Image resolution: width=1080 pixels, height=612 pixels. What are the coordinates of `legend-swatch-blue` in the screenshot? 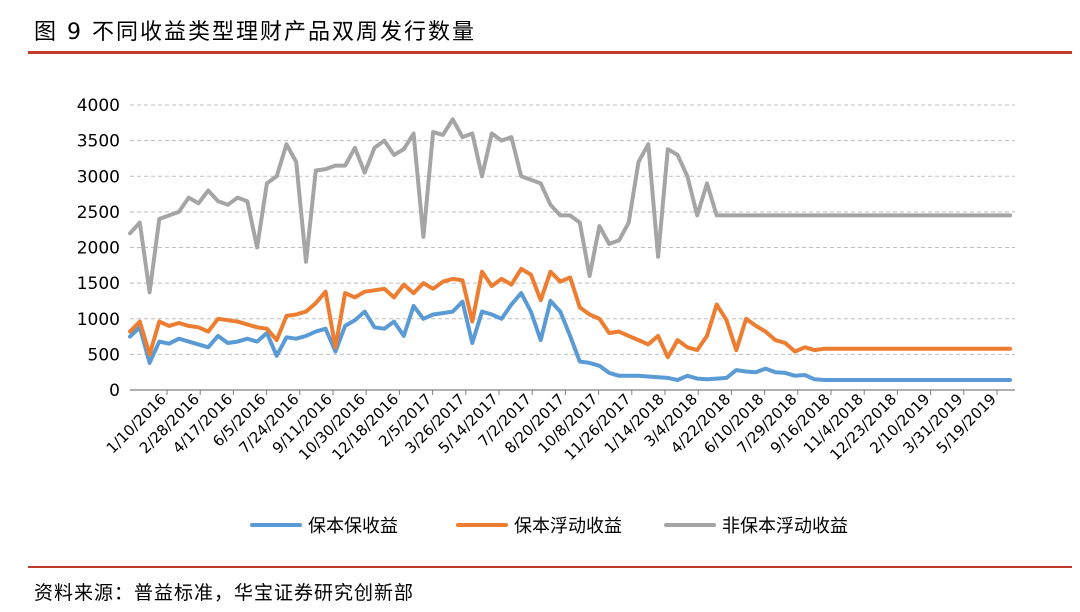 It's located at (276, 525).